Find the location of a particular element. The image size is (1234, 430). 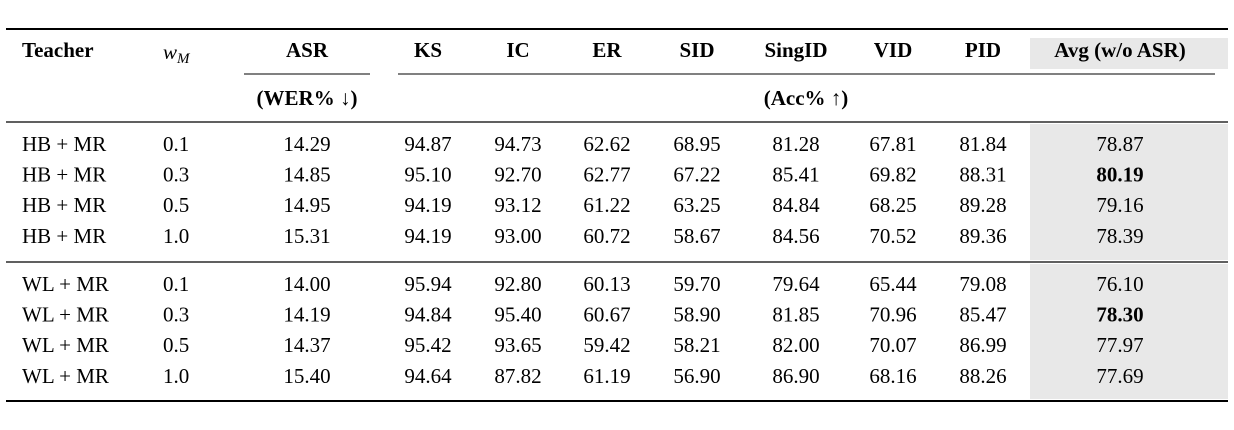

cell: 67.81 is located at coordinates (892, 144).